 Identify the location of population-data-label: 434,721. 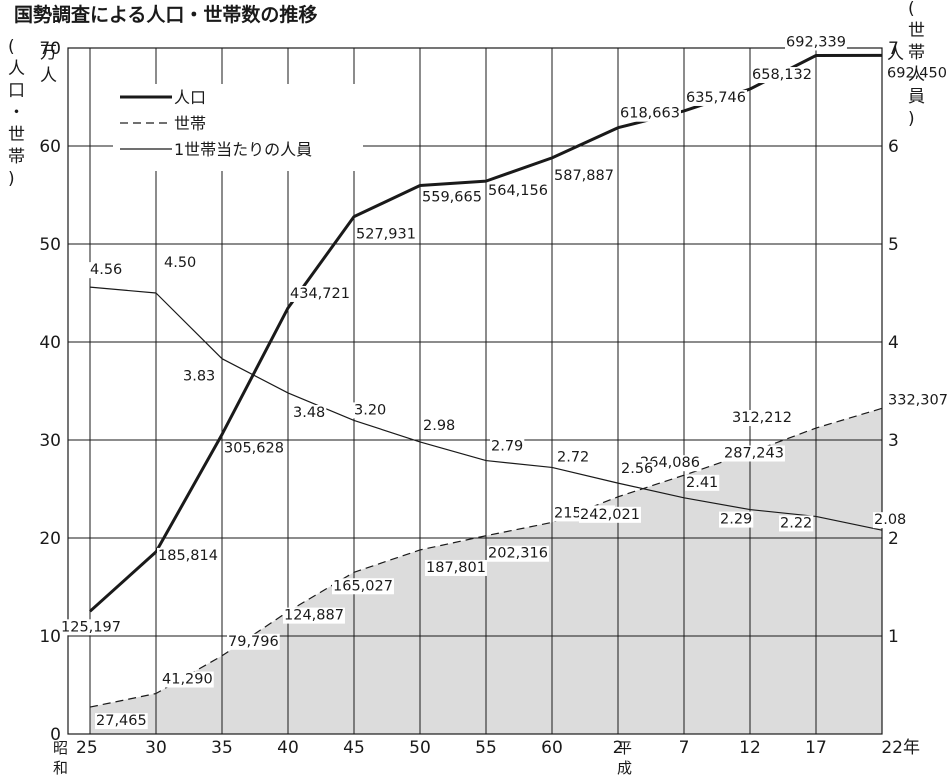
(320, 294).